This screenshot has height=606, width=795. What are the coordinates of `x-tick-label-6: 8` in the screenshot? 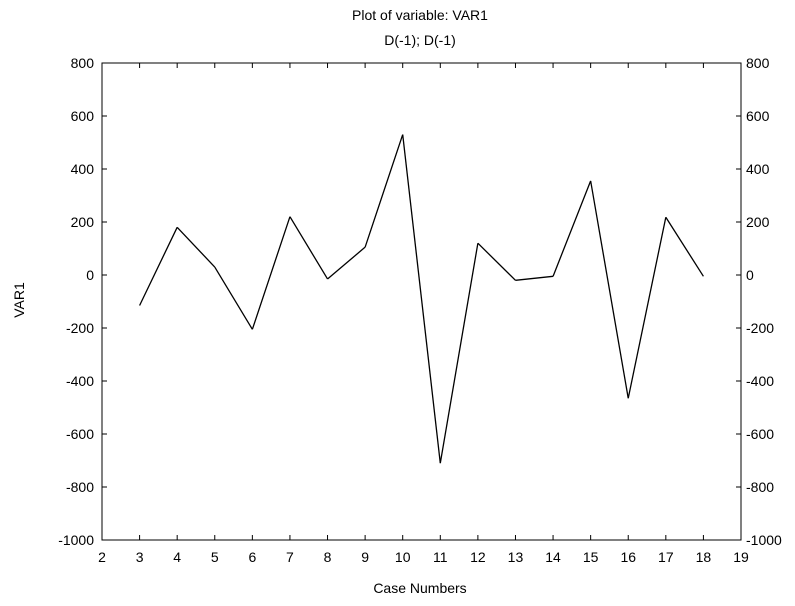 It's located at (328, 557).